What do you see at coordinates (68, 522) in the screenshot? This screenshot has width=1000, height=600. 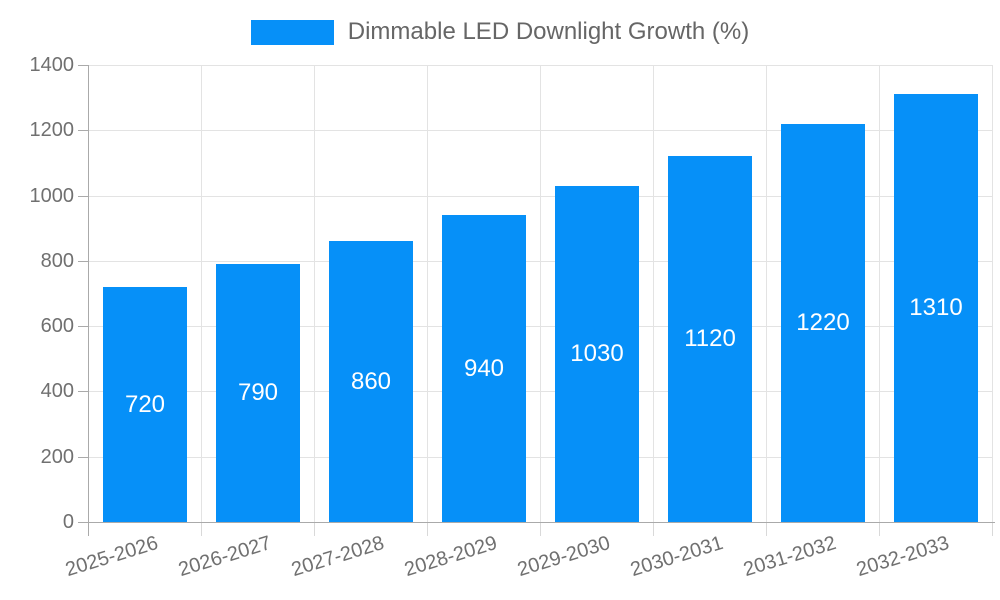 I see `y-tick-label: 0` at bounding box center [68, 522].